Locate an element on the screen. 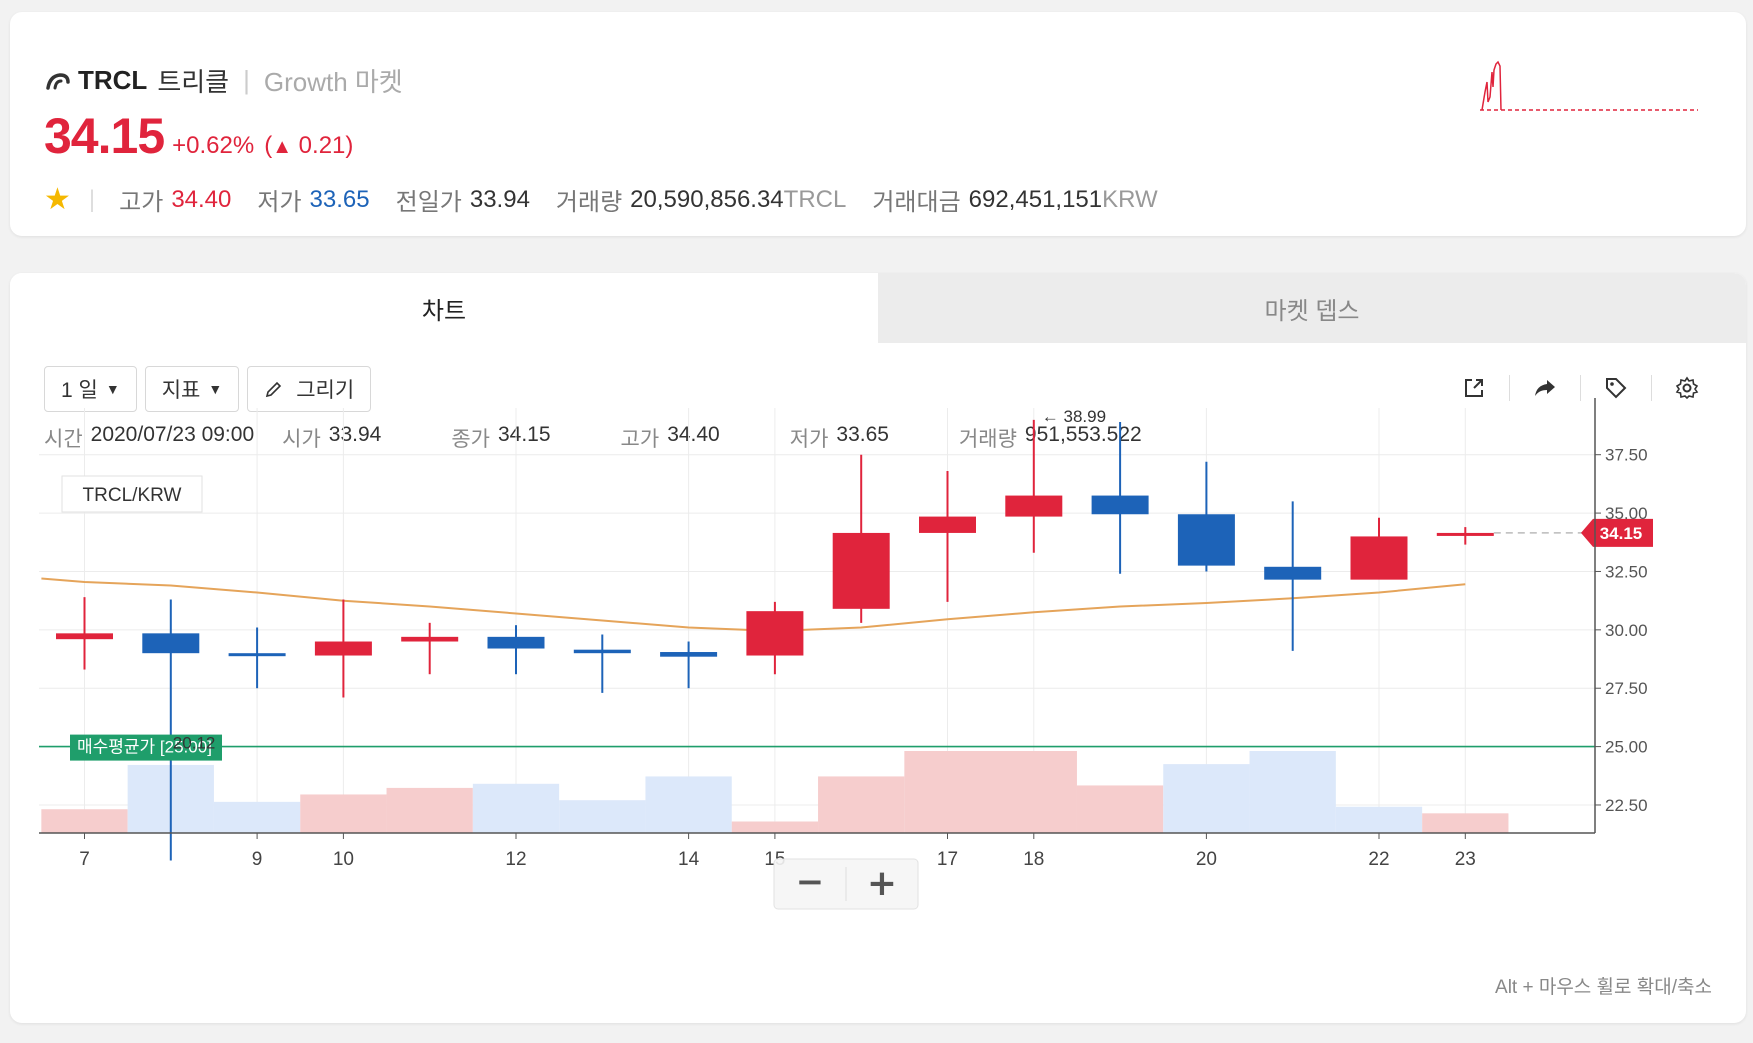  high-value: 34.40 is located at coordinates (201, 199).